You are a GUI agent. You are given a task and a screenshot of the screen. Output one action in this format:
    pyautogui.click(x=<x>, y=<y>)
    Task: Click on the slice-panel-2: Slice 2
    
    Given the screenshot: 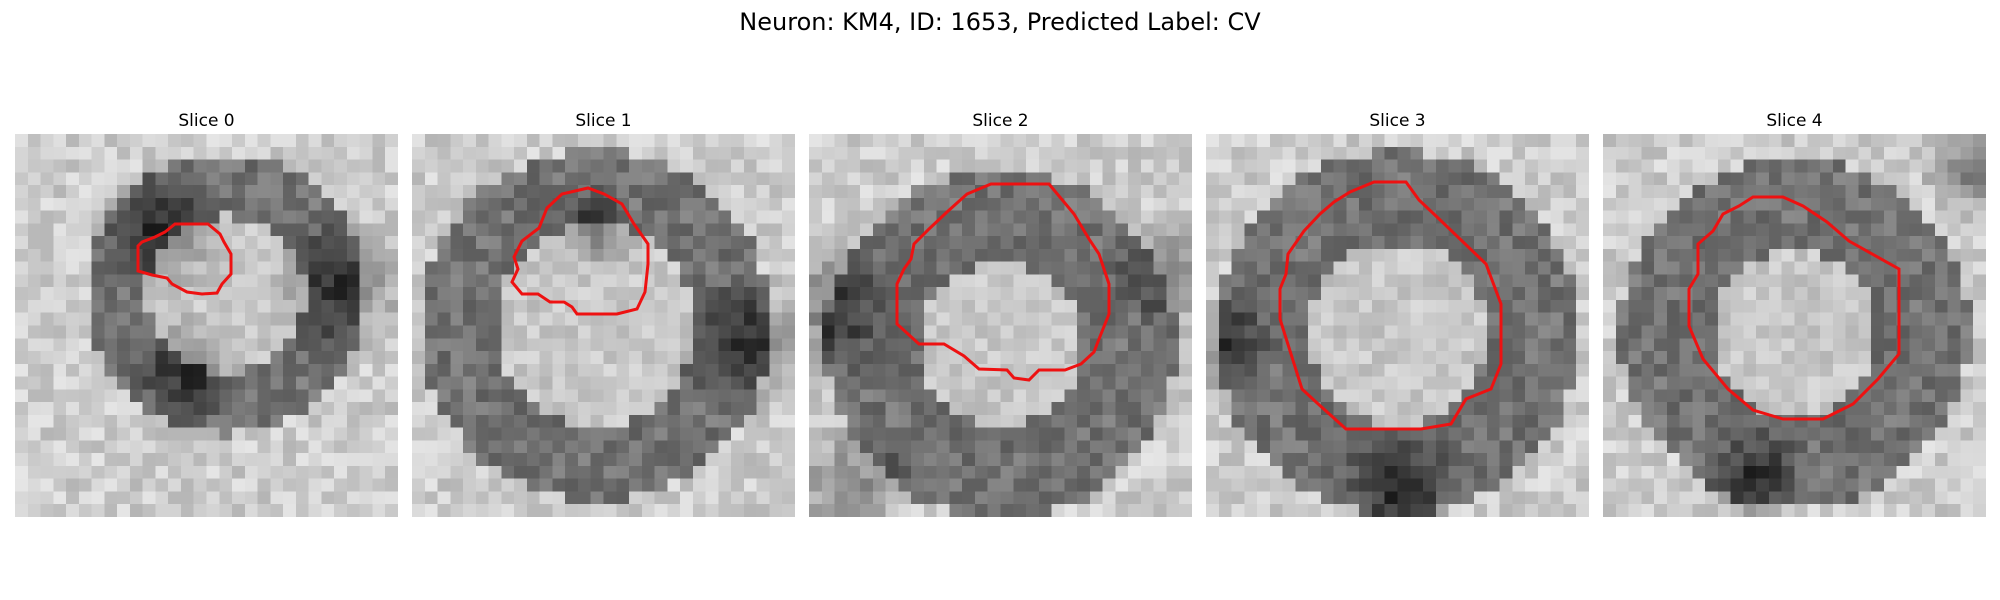 What is the action you would take?
    pyautogui.click(x=1000, y=312)
    